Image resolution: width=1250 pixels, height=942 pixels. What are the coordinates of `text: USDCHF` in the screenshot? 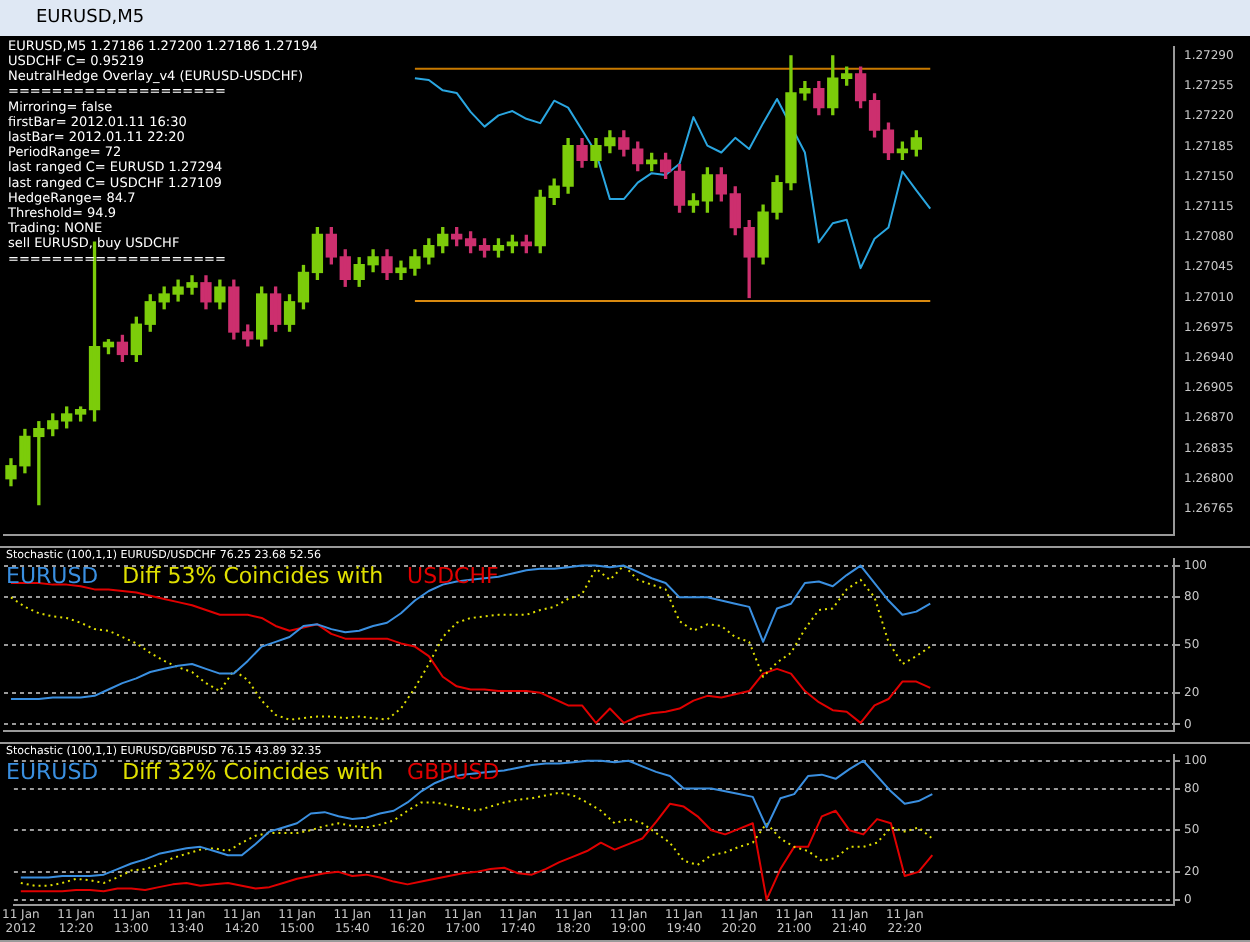 It's located at (453, 575).